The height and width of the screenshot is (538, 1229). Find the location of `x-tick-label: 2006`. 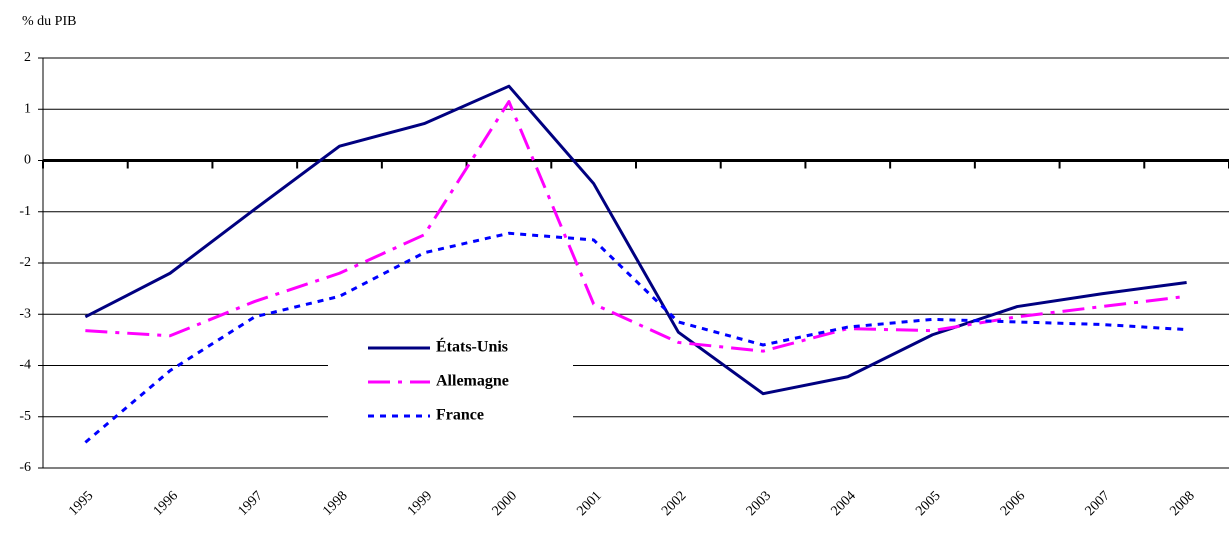

x-tick-label: 2006 is located at coordinates (1013, 503).